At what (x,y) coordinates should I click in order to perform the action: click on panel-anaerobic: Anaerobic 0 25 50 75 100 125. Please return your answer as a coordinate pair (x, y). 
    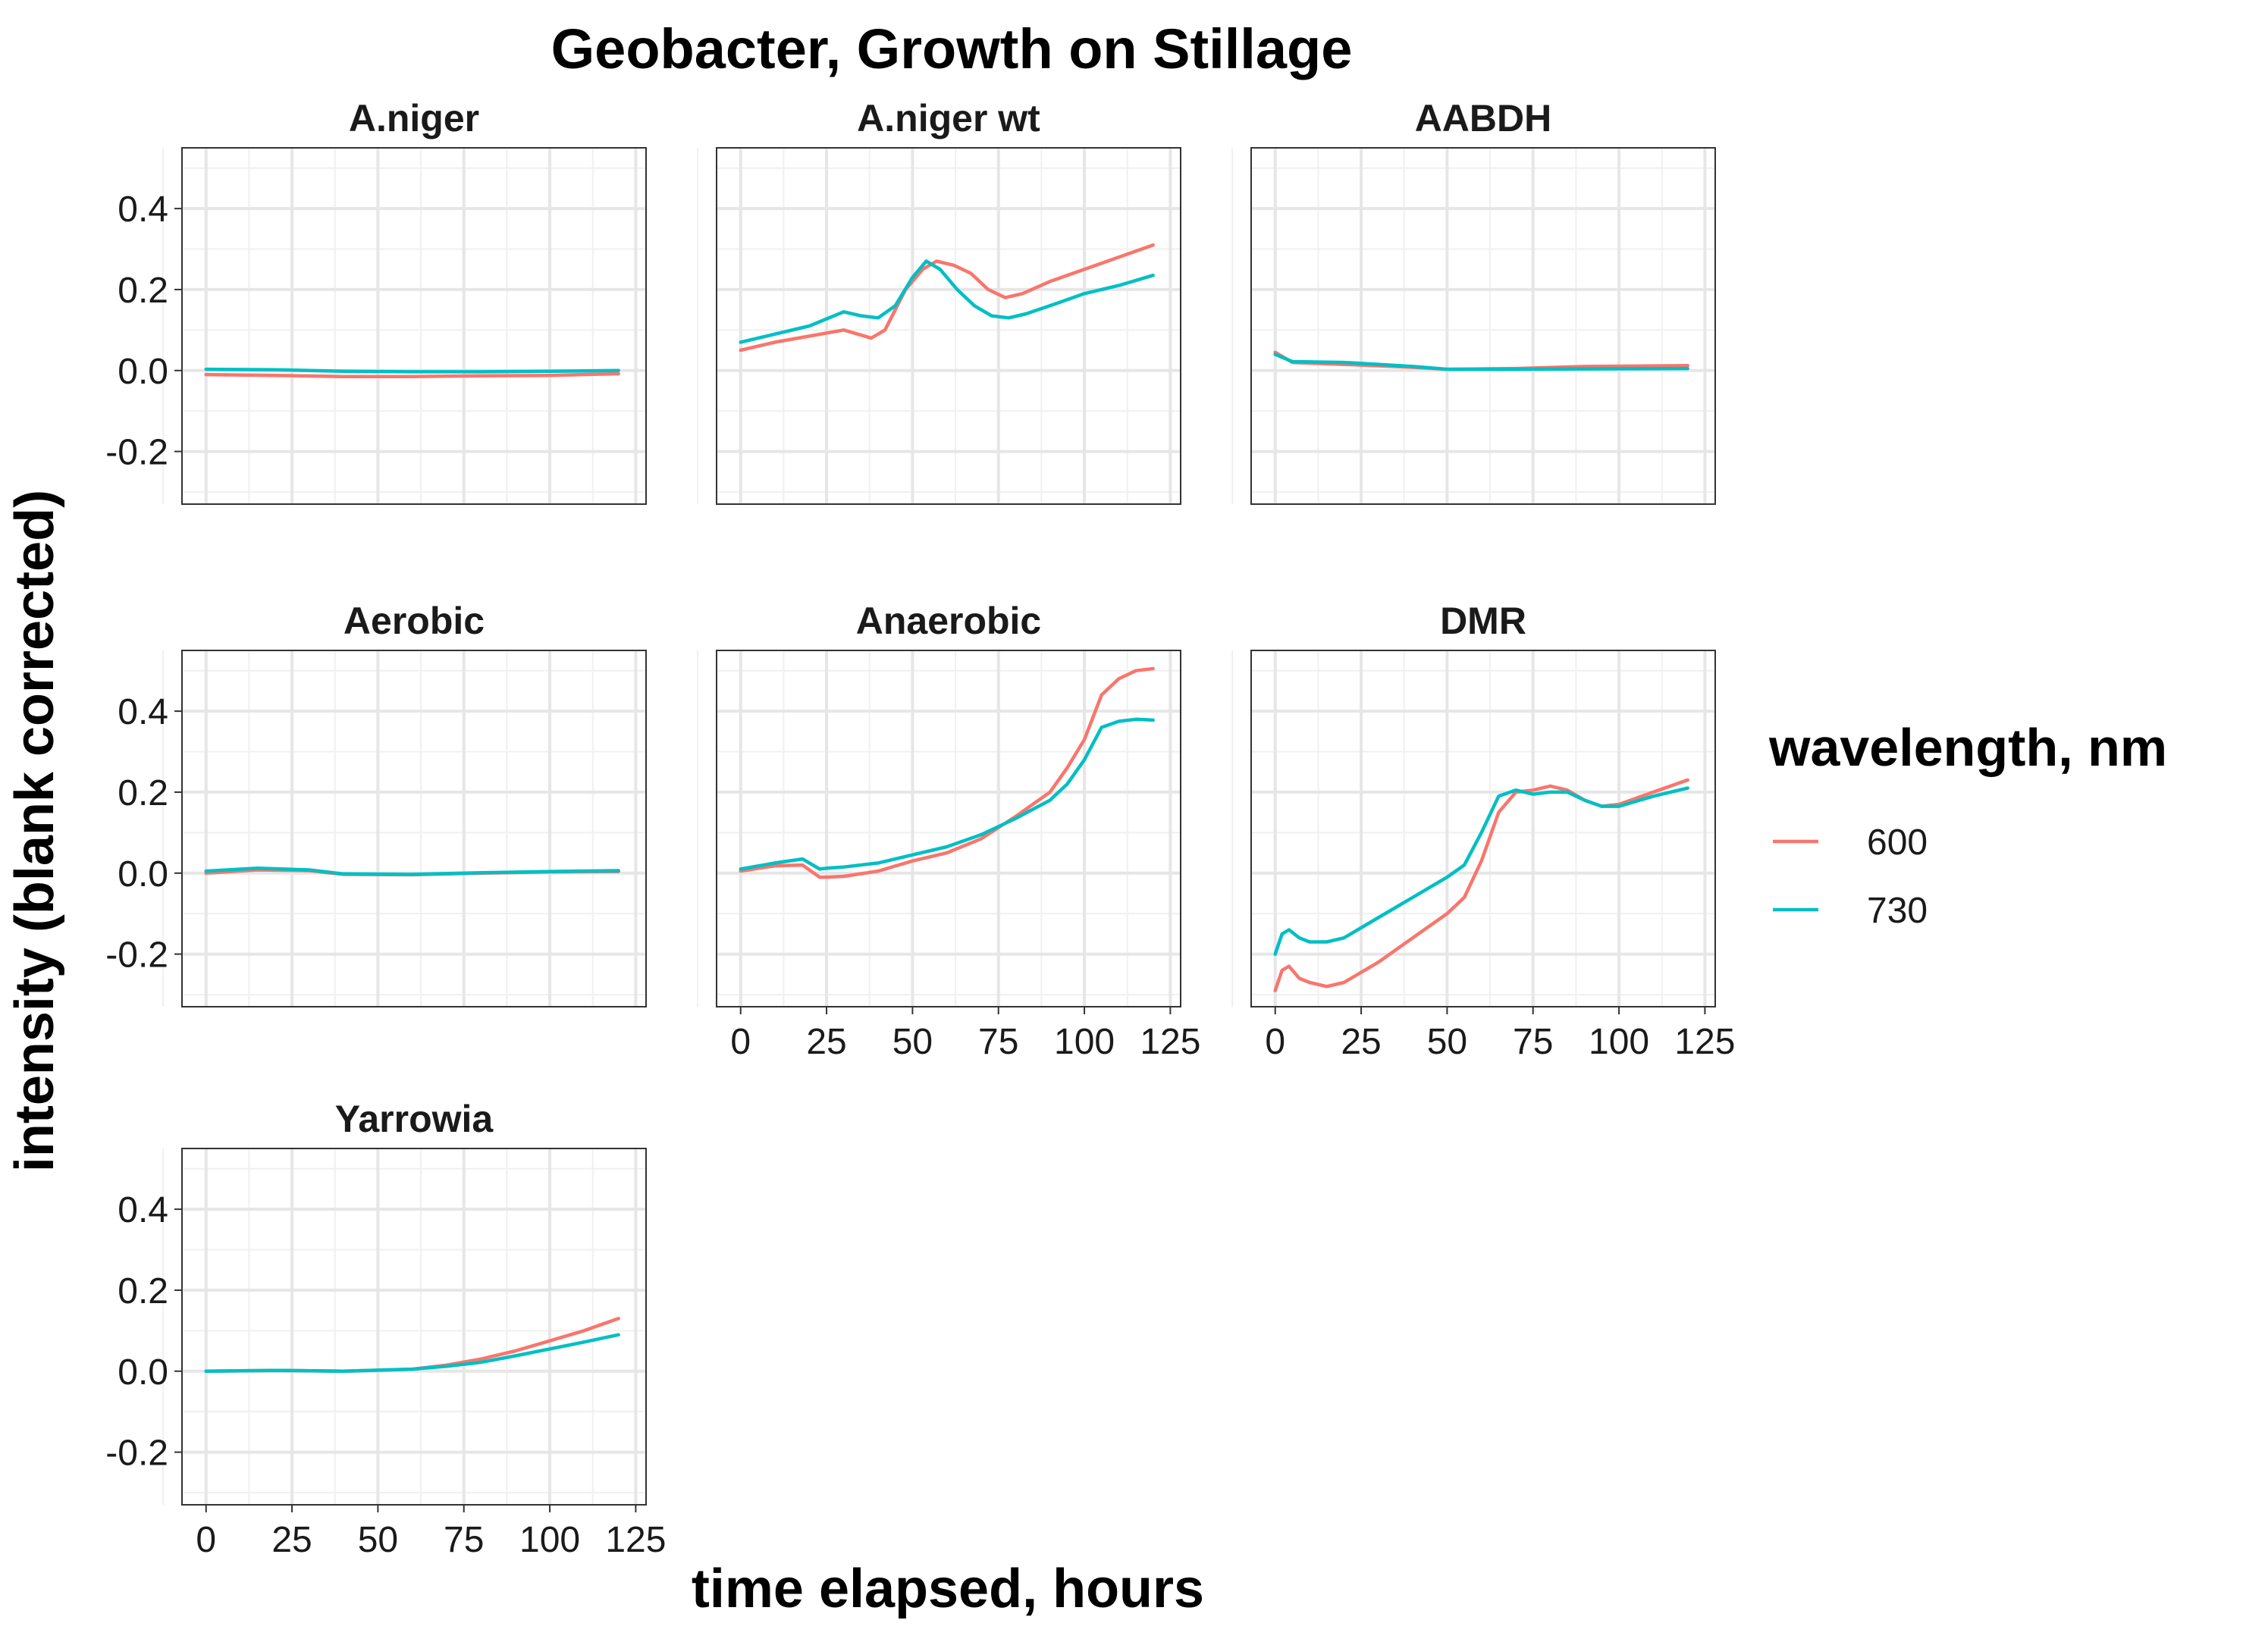
    Looking at the image, I should click on (948, 831).